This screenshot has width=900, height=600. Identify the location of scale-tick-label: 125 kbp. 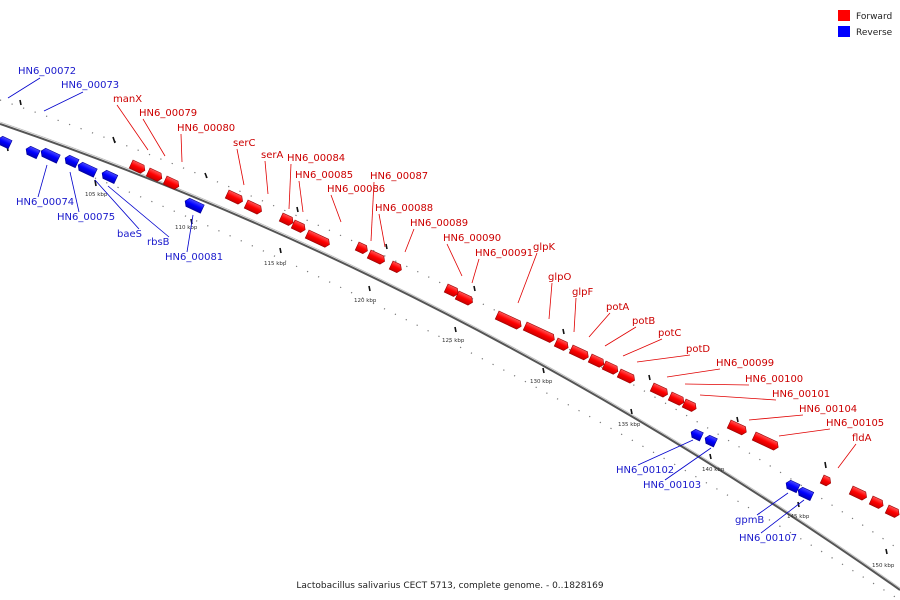
(453, 341).